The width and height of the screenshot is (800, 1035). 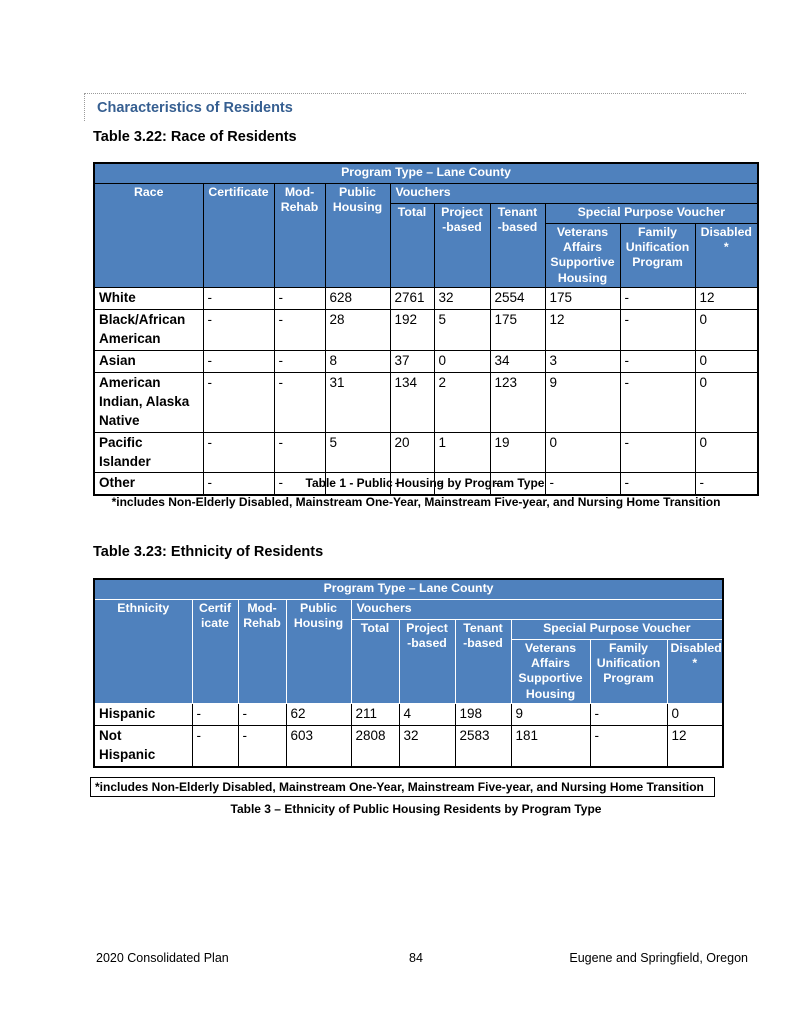 What do you see at coordinates (426, 173) in the screenshot?
I see `table1-program-type-header: Program Type – Lane County` at bounding box center [426, 173].